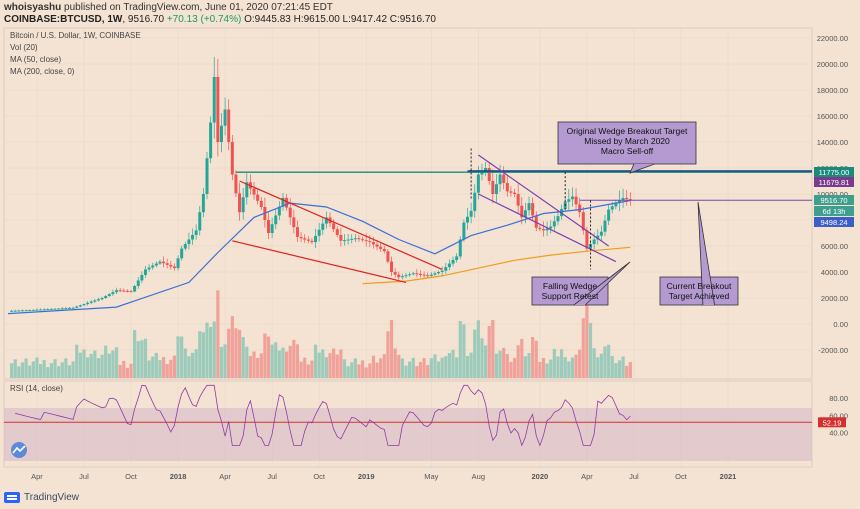 Image resolution: width=860 pixels, height=509 pixels. What do you see at coordinates (834, 222) in the screenshot?
I see `price-label-badge` at bounding box center [834, 222].